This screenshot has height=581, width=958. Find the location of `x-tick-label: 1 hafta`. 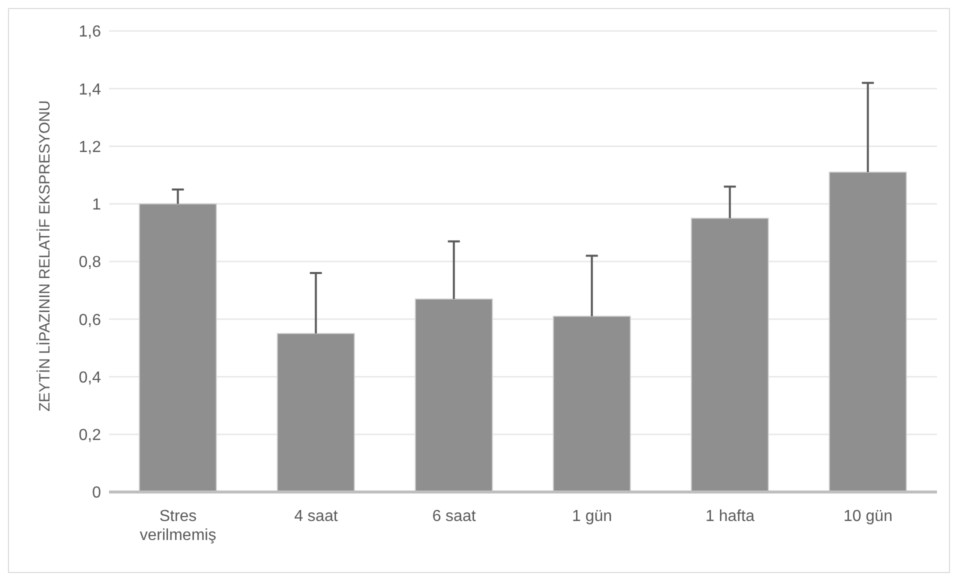

x-tick-label: 1 hafta is located at coordinates (730, 516).